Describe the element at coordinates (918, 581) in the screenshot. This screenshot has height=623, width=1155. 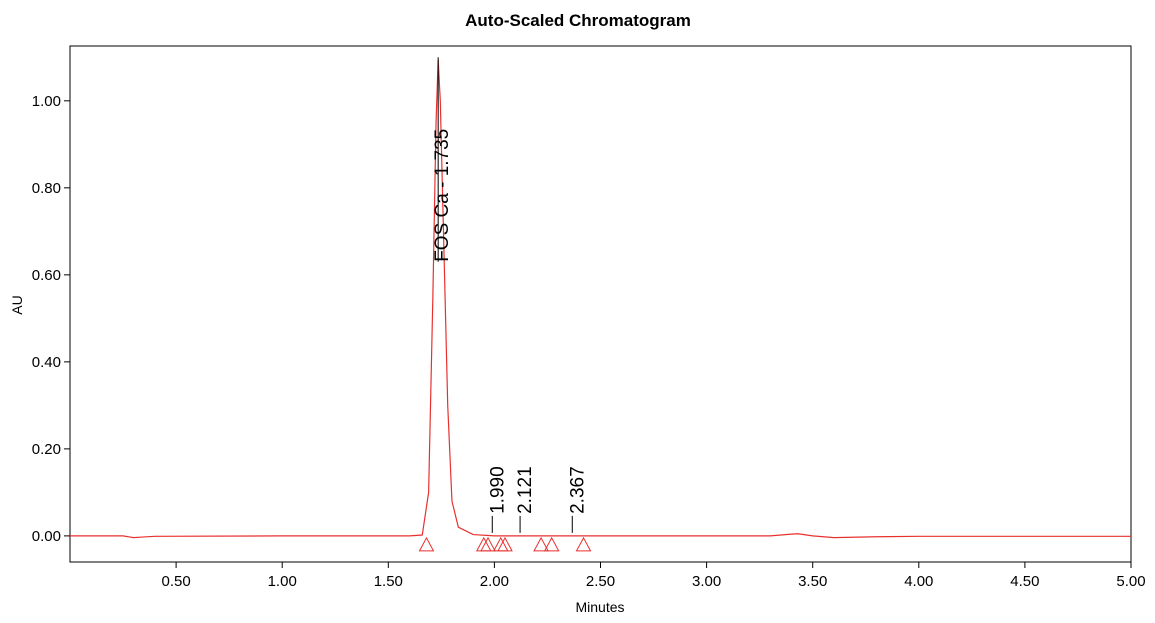
I see `x-tick-label: 4.00` at that location.